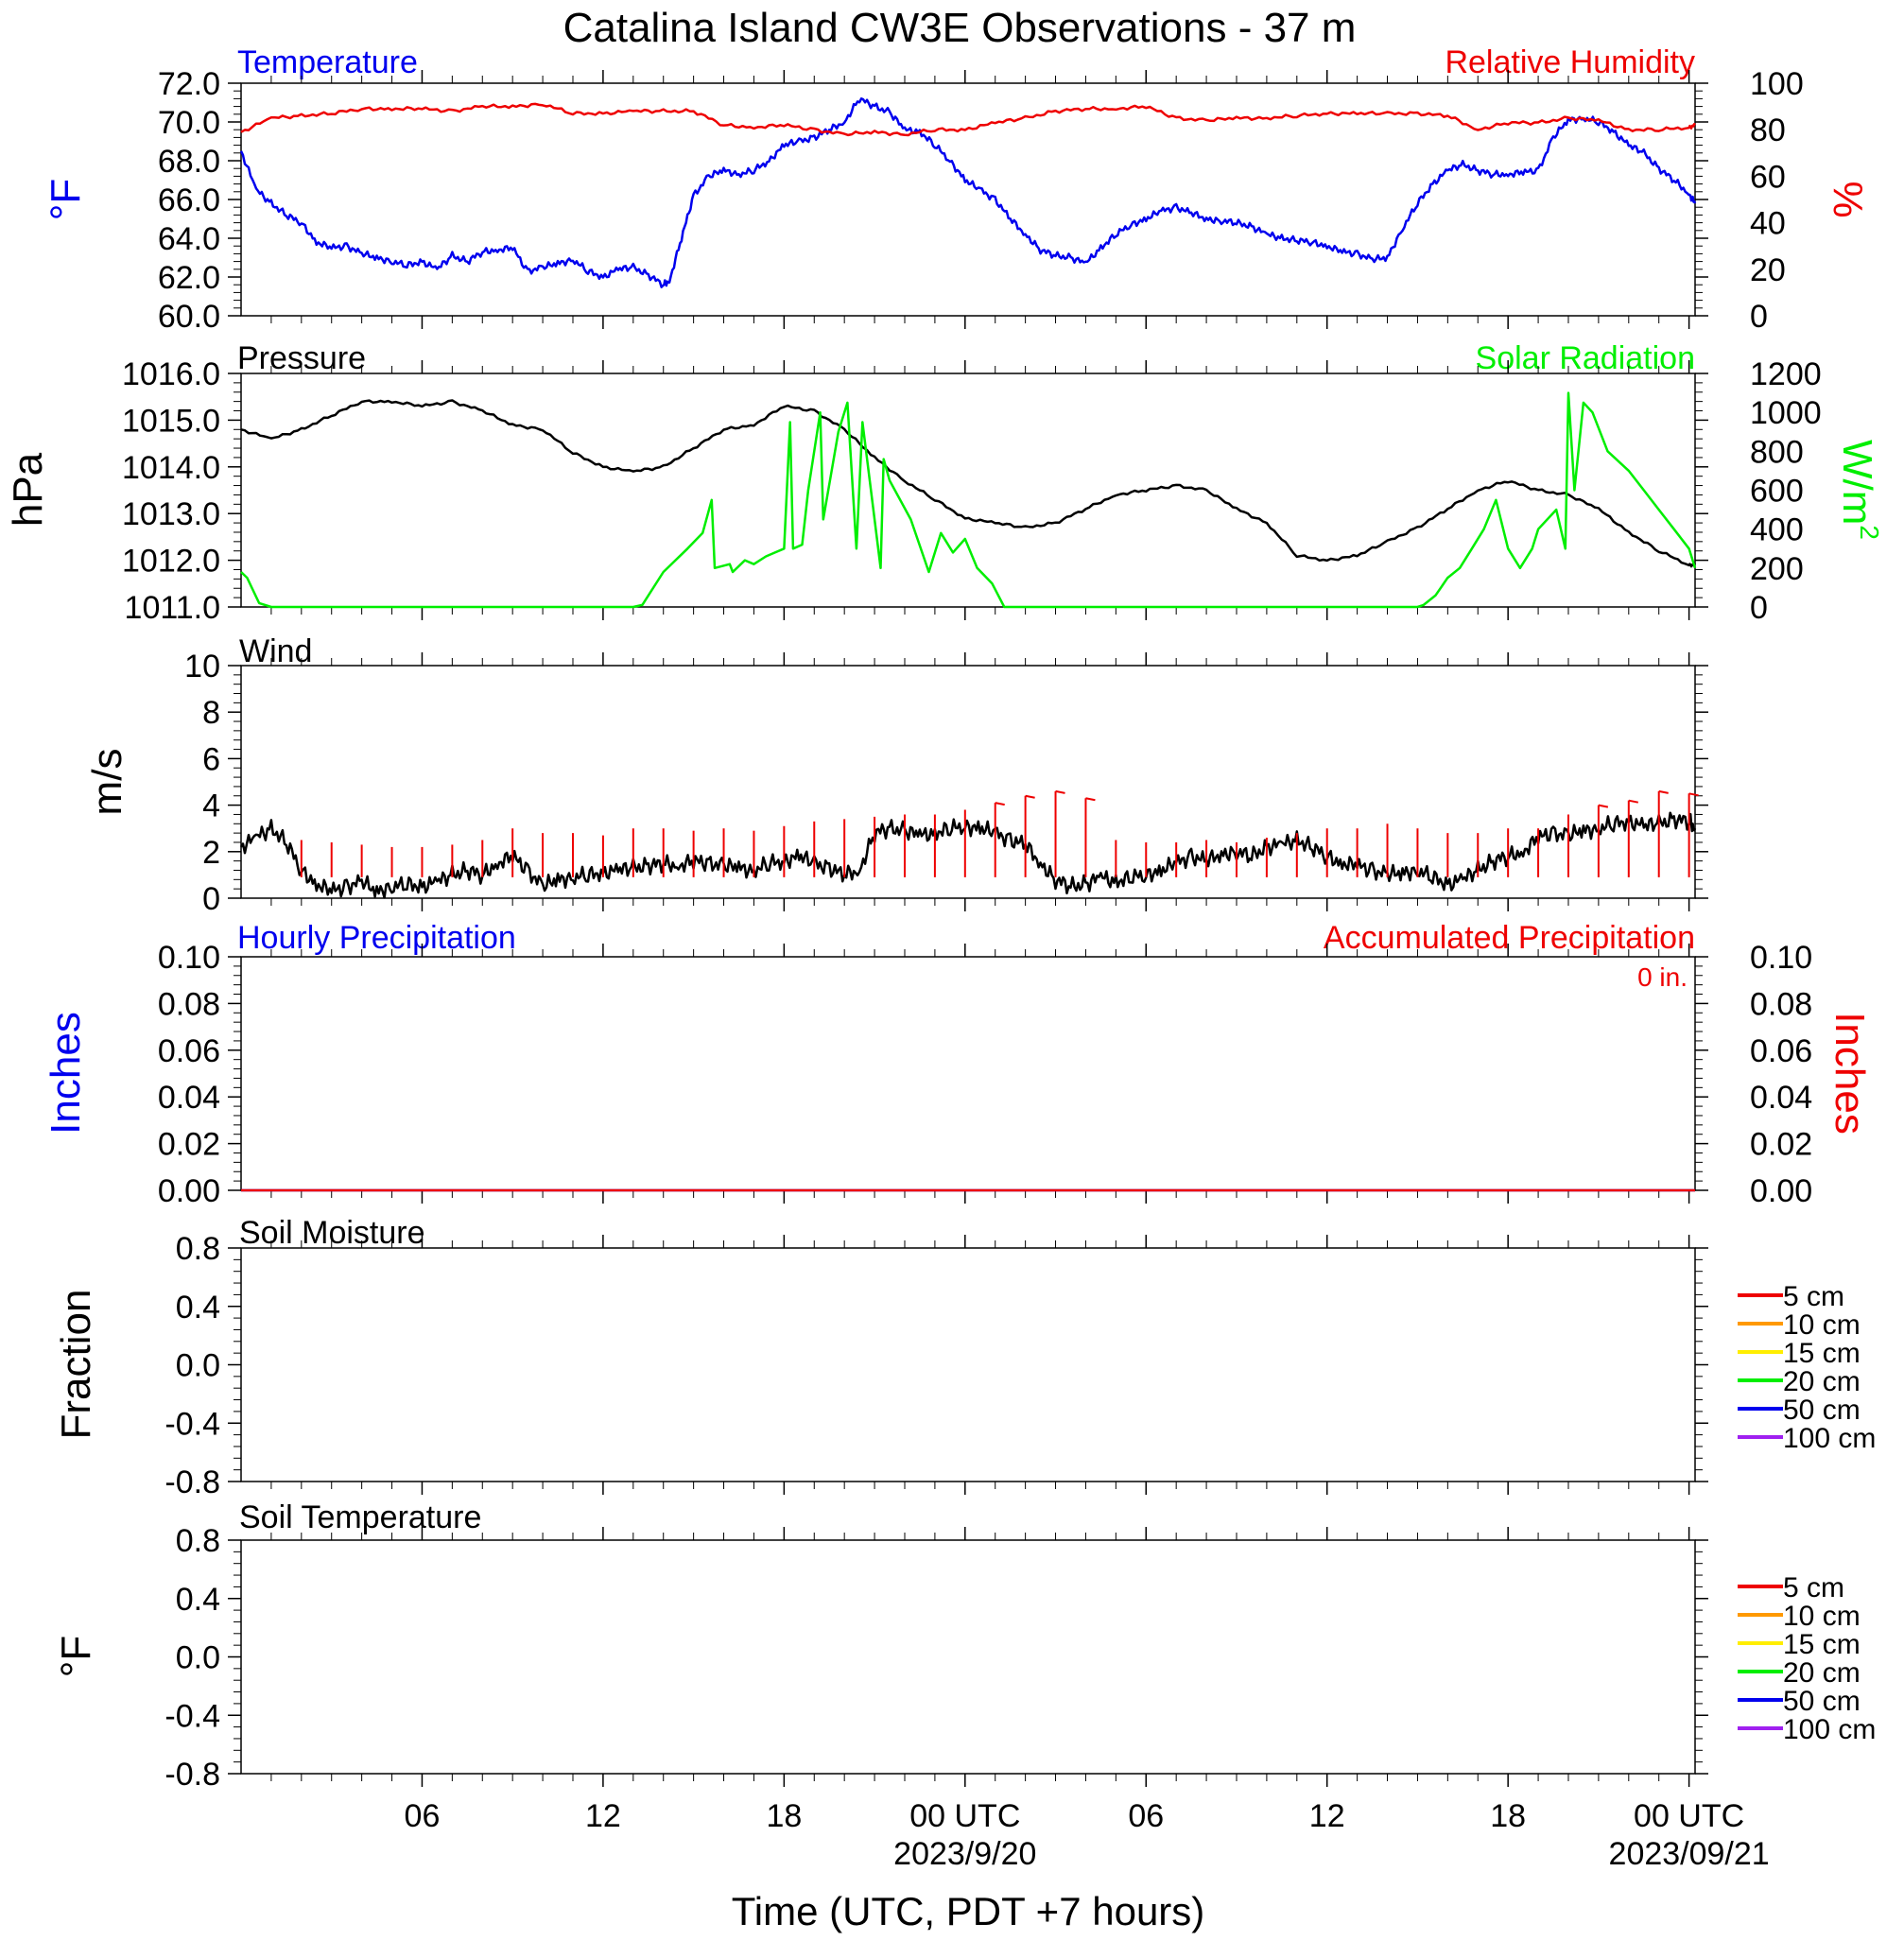 The image size is (1904, 1941). Describe the element at coordinates (1822, 1702) in the screenshot. I see `legend-label: 50 cm` at that location.